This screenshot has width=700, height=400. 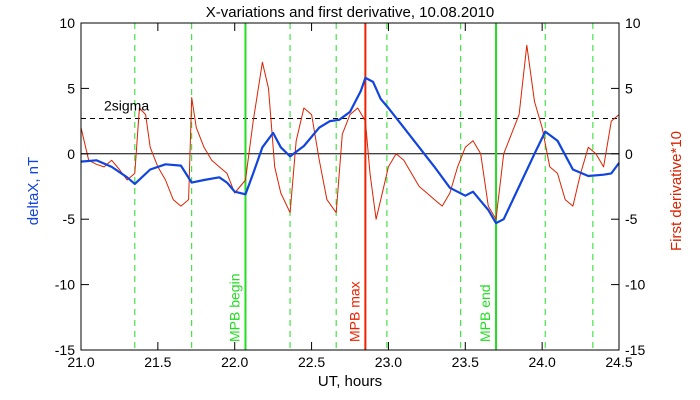 What do you see at coordinates (676, 191) in the screenshot?
I see `y-axis-label-right: First derivative*10` at bounding box center [676, 191].